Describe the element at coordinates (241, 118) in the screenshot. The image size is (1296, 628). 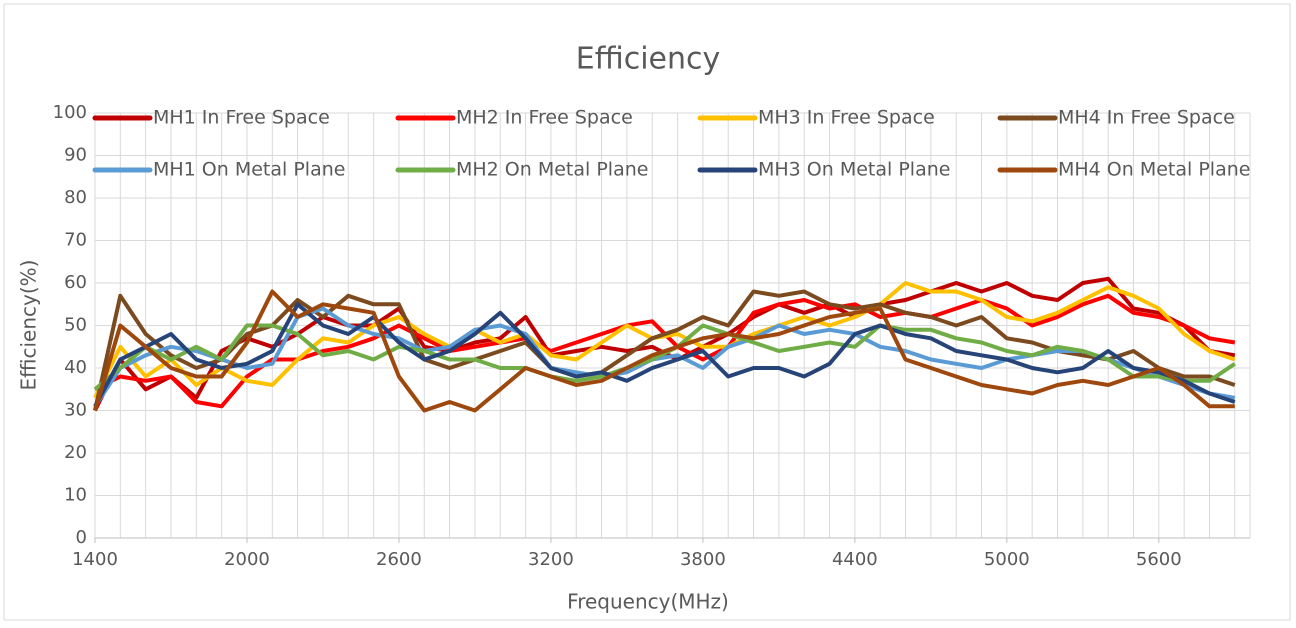
I see `legend-label: MH1 In Free Space` at that location.